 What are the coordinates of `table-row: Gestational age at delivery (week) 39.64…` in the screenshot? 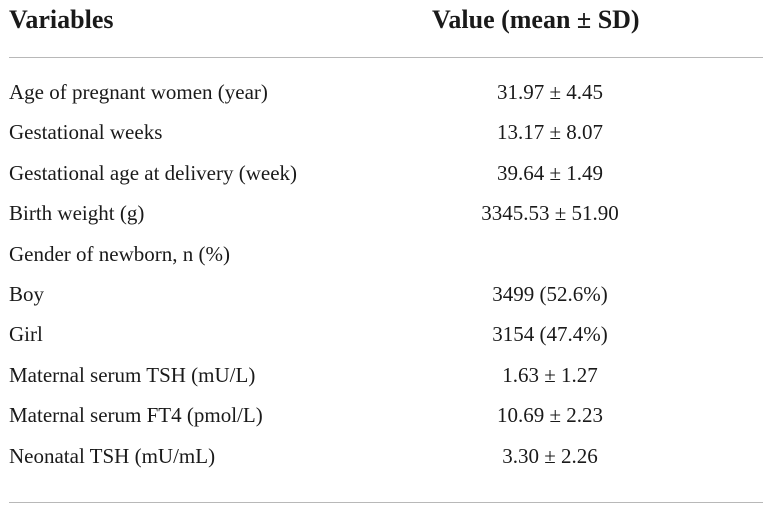 It's located at (386, 175).